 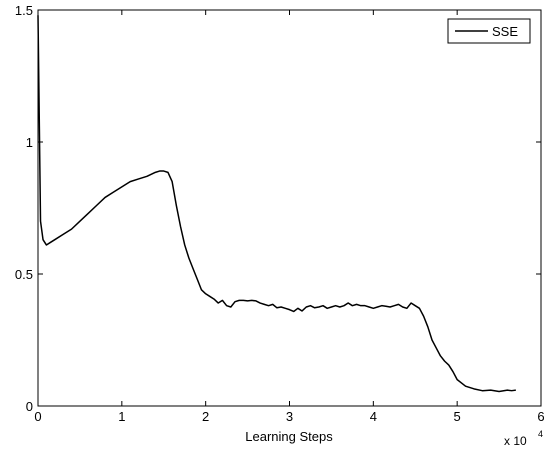 I want to click on x-tick-label: 3, so click(x=289, y=416).